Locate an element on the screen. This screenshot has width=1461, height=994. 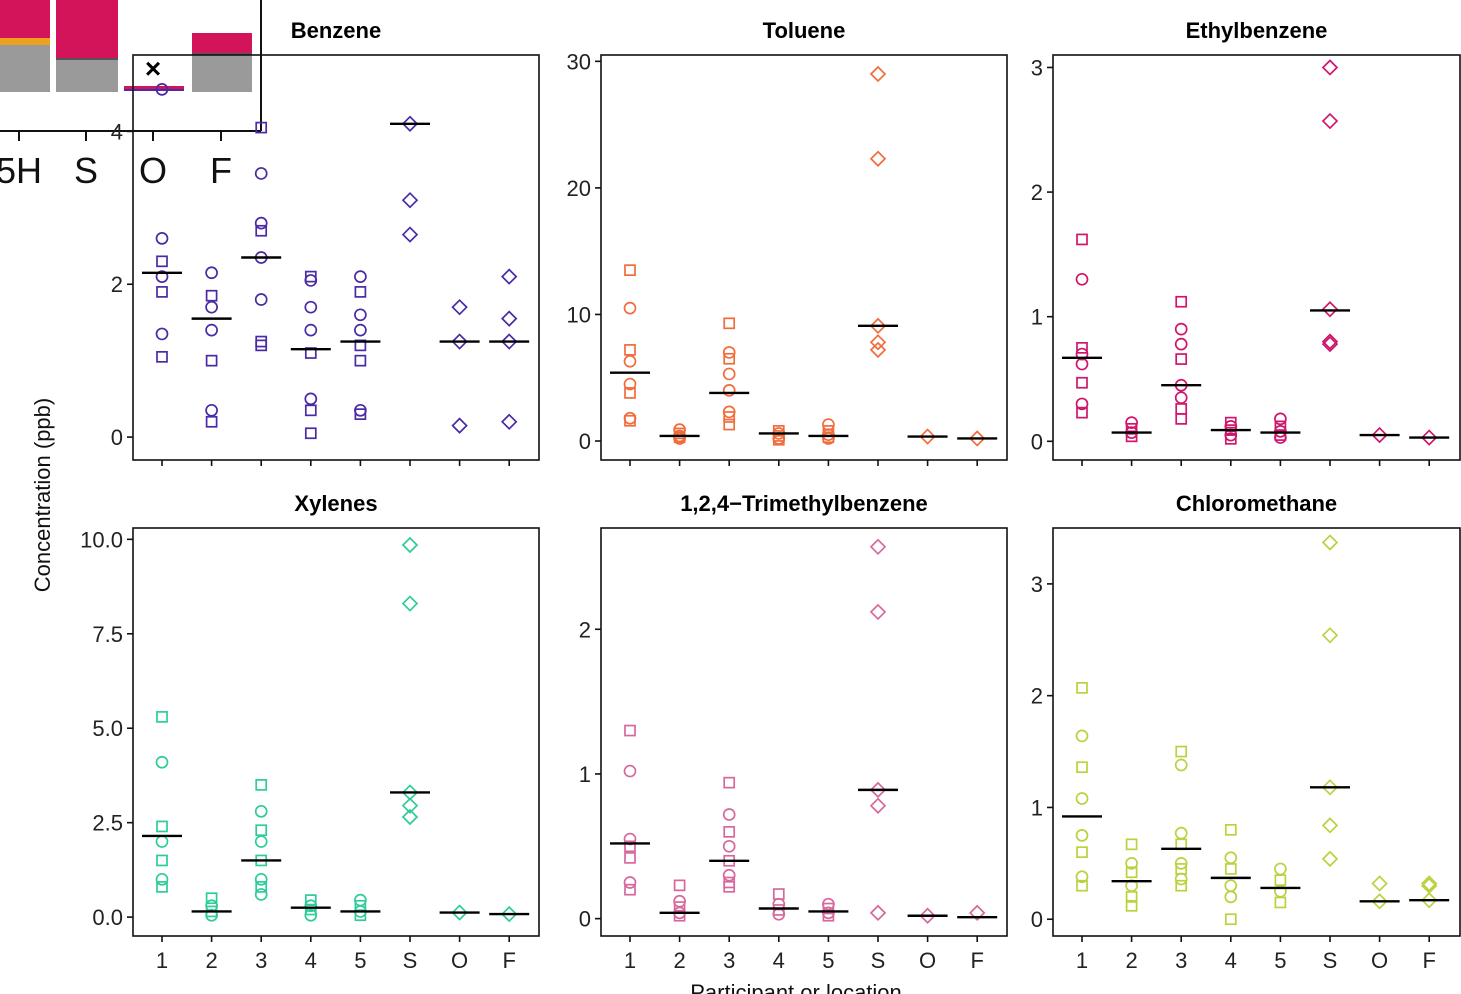
panel-title: Ethylbenzene is located at coordinates (1257, 30).